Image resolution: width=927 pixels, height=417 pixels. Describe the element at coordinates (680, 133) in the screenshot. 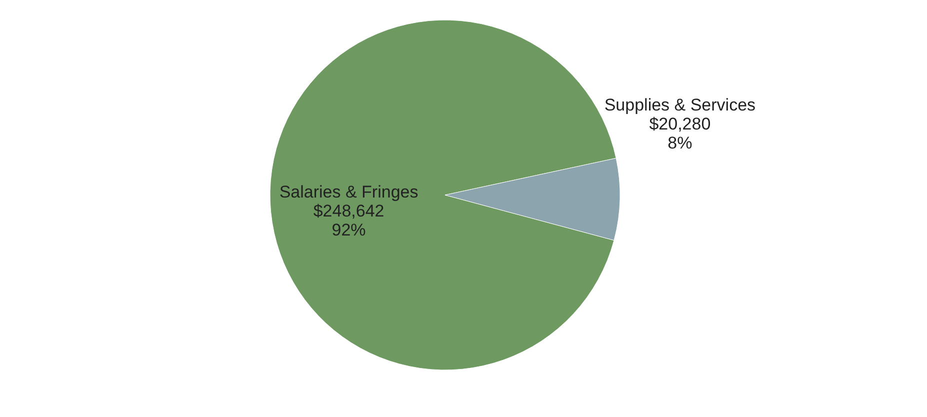

I see `data-label: $20,280 8%` at that location.